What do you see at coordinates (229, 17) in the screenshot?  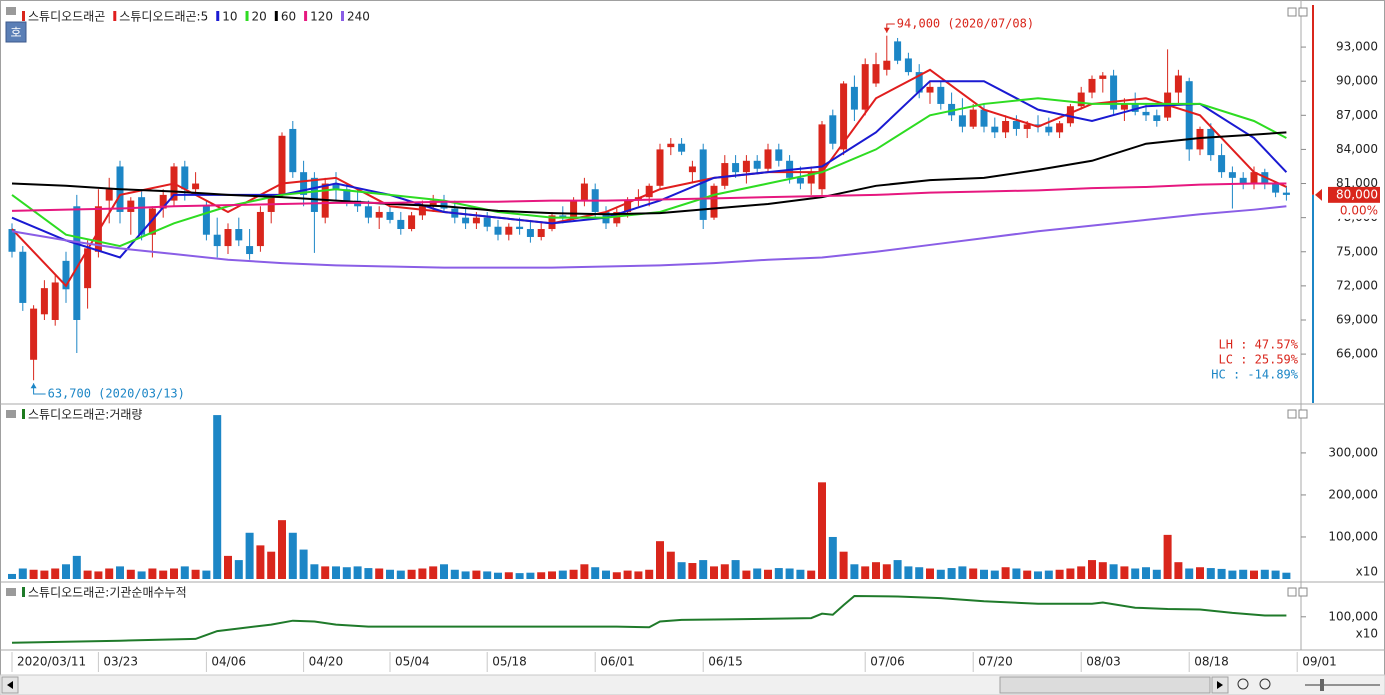 I see `legend-label: 10` at bounding box center [229, 17].